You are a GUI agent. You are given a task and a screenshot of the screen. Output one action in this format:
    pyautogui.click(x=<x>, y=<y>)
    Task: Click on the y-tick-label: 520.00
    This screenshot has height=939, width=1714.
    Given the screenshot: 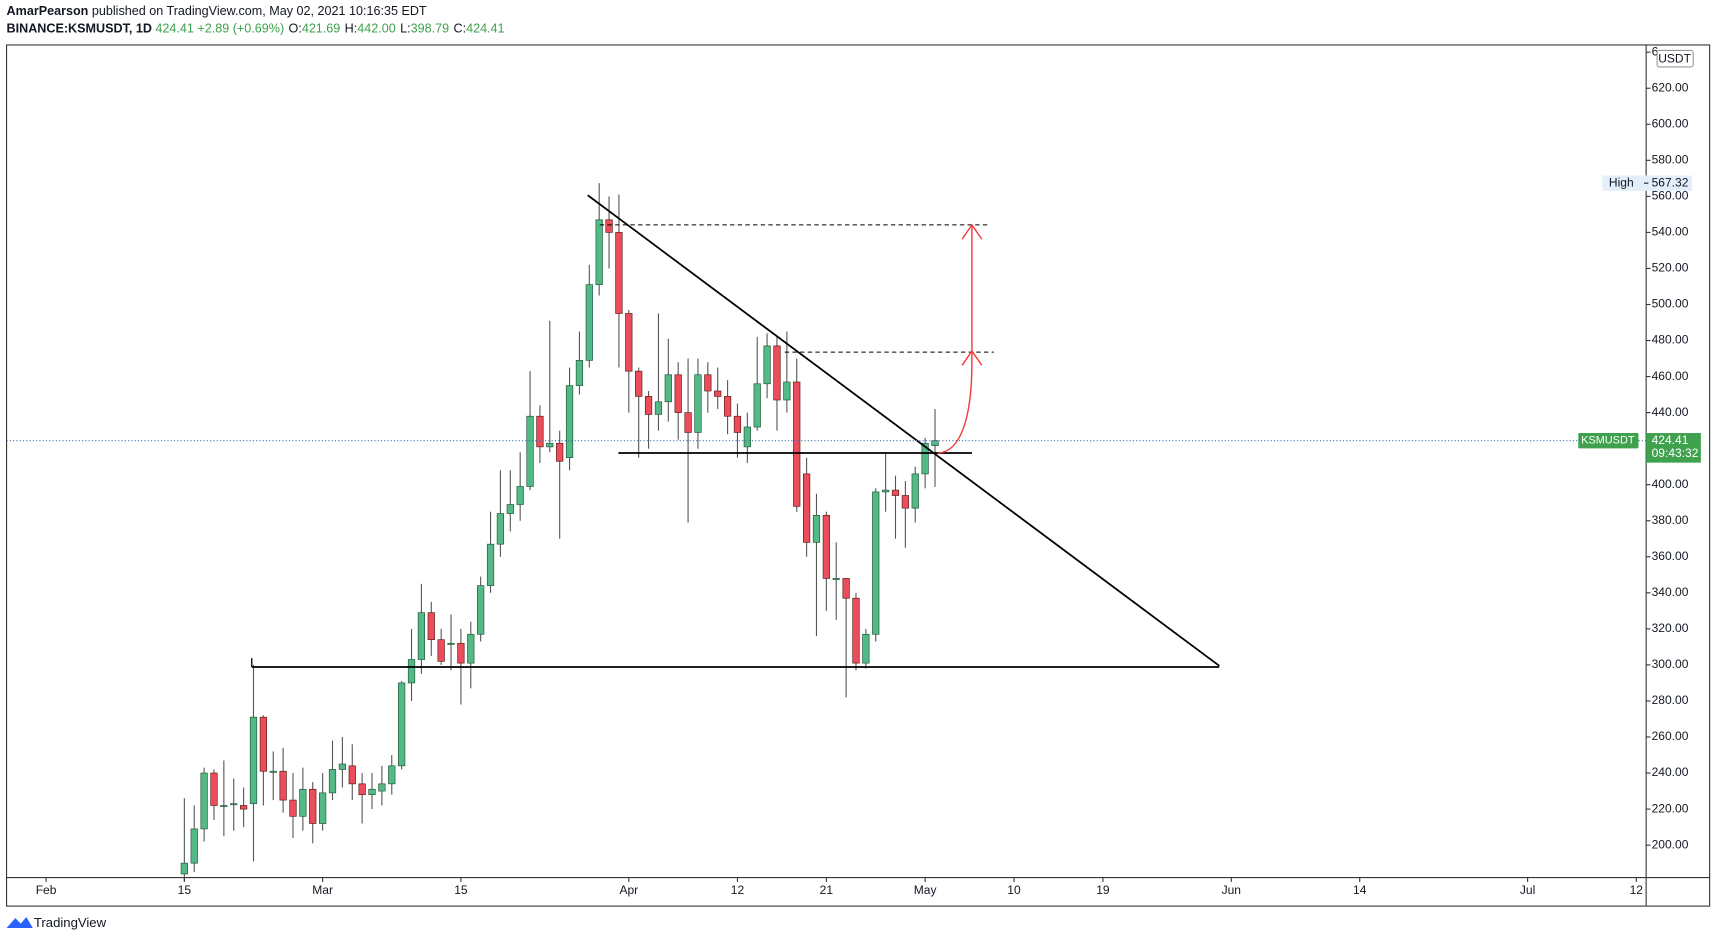 What is the action you would take?
    pyautogui.click(x=1670, y=268)
    